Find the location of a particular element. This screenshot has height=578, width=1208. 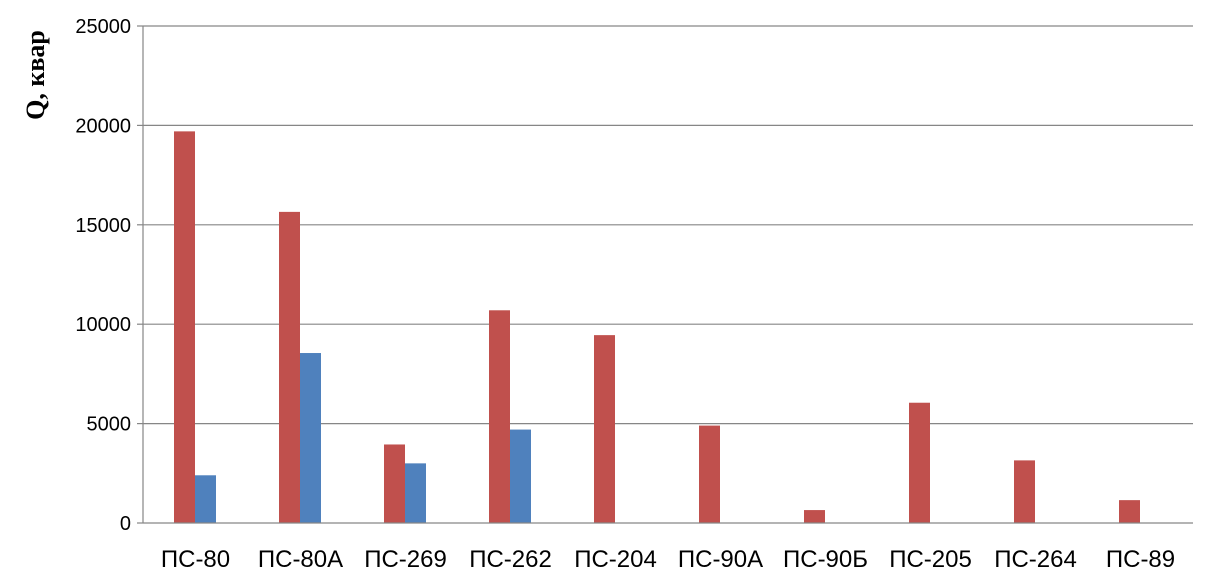

x-tick-label: ПС-90Б is located at coordinates (825, 559).